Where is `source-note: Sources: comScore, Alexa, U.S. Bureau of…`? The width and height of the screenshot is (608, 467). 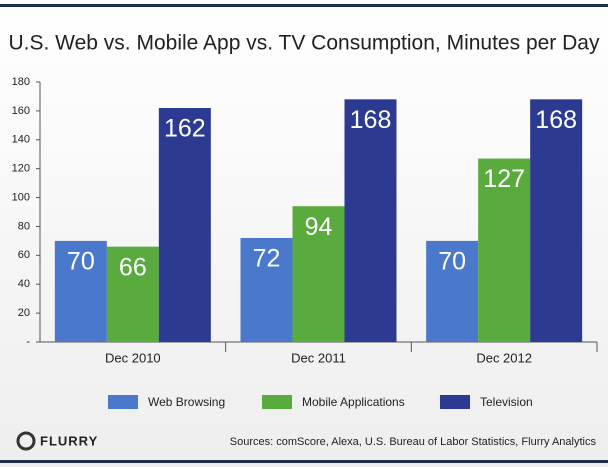
source-note: Sources: comScore, Alexa, U.S. Bureau of… is located at coordinates (413, 442).